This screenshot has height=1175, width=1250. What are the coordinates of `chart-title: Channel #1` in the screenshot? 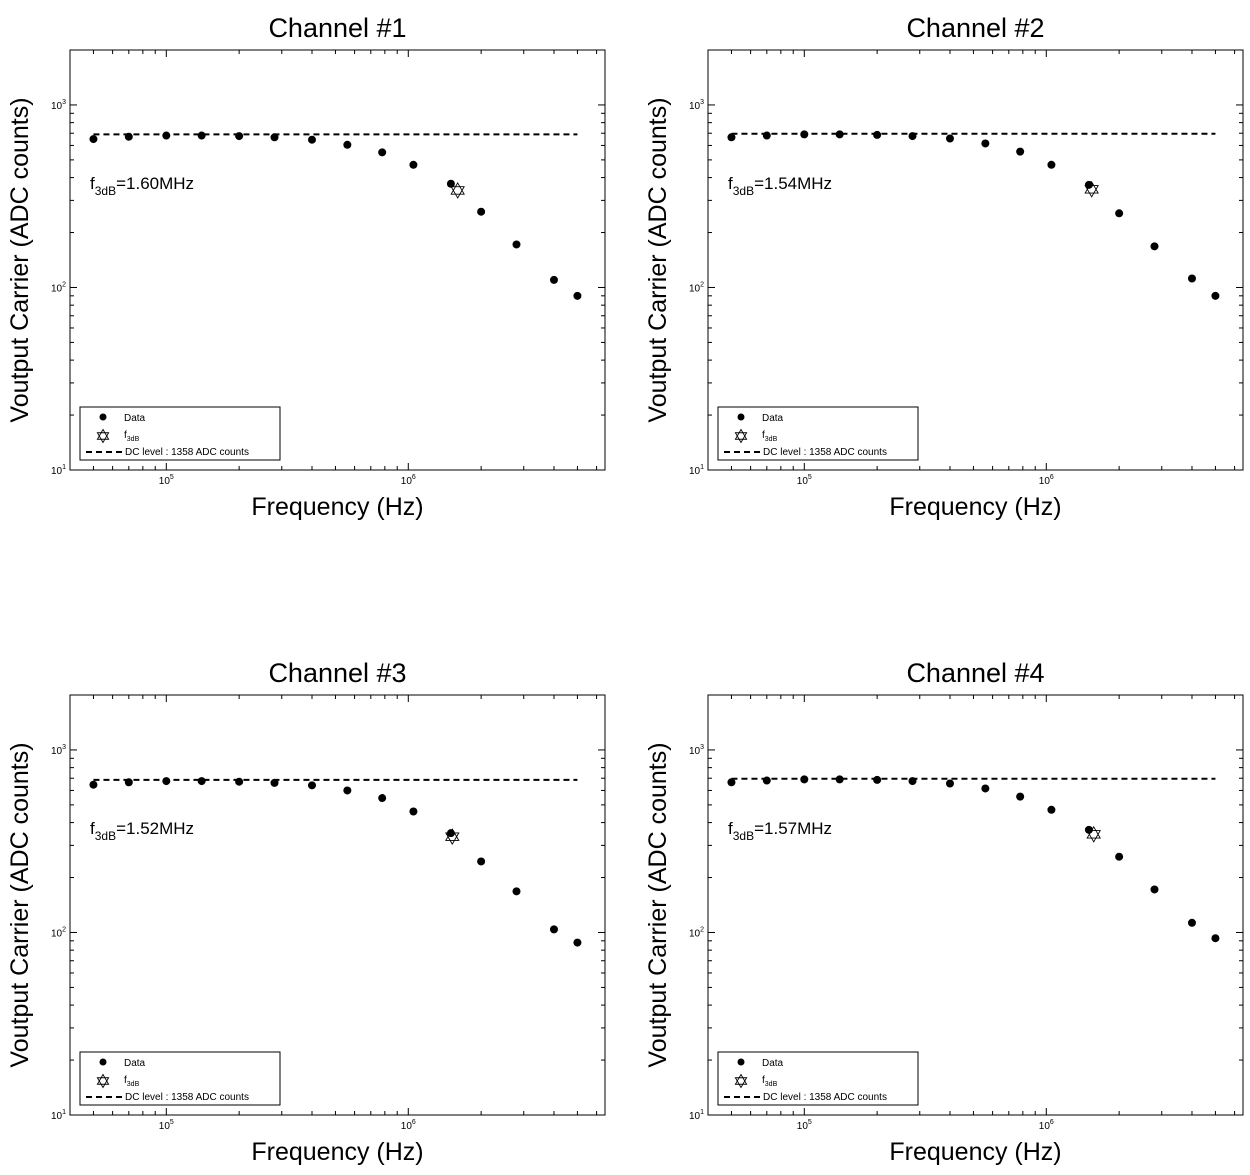 It's located at (337, 28).